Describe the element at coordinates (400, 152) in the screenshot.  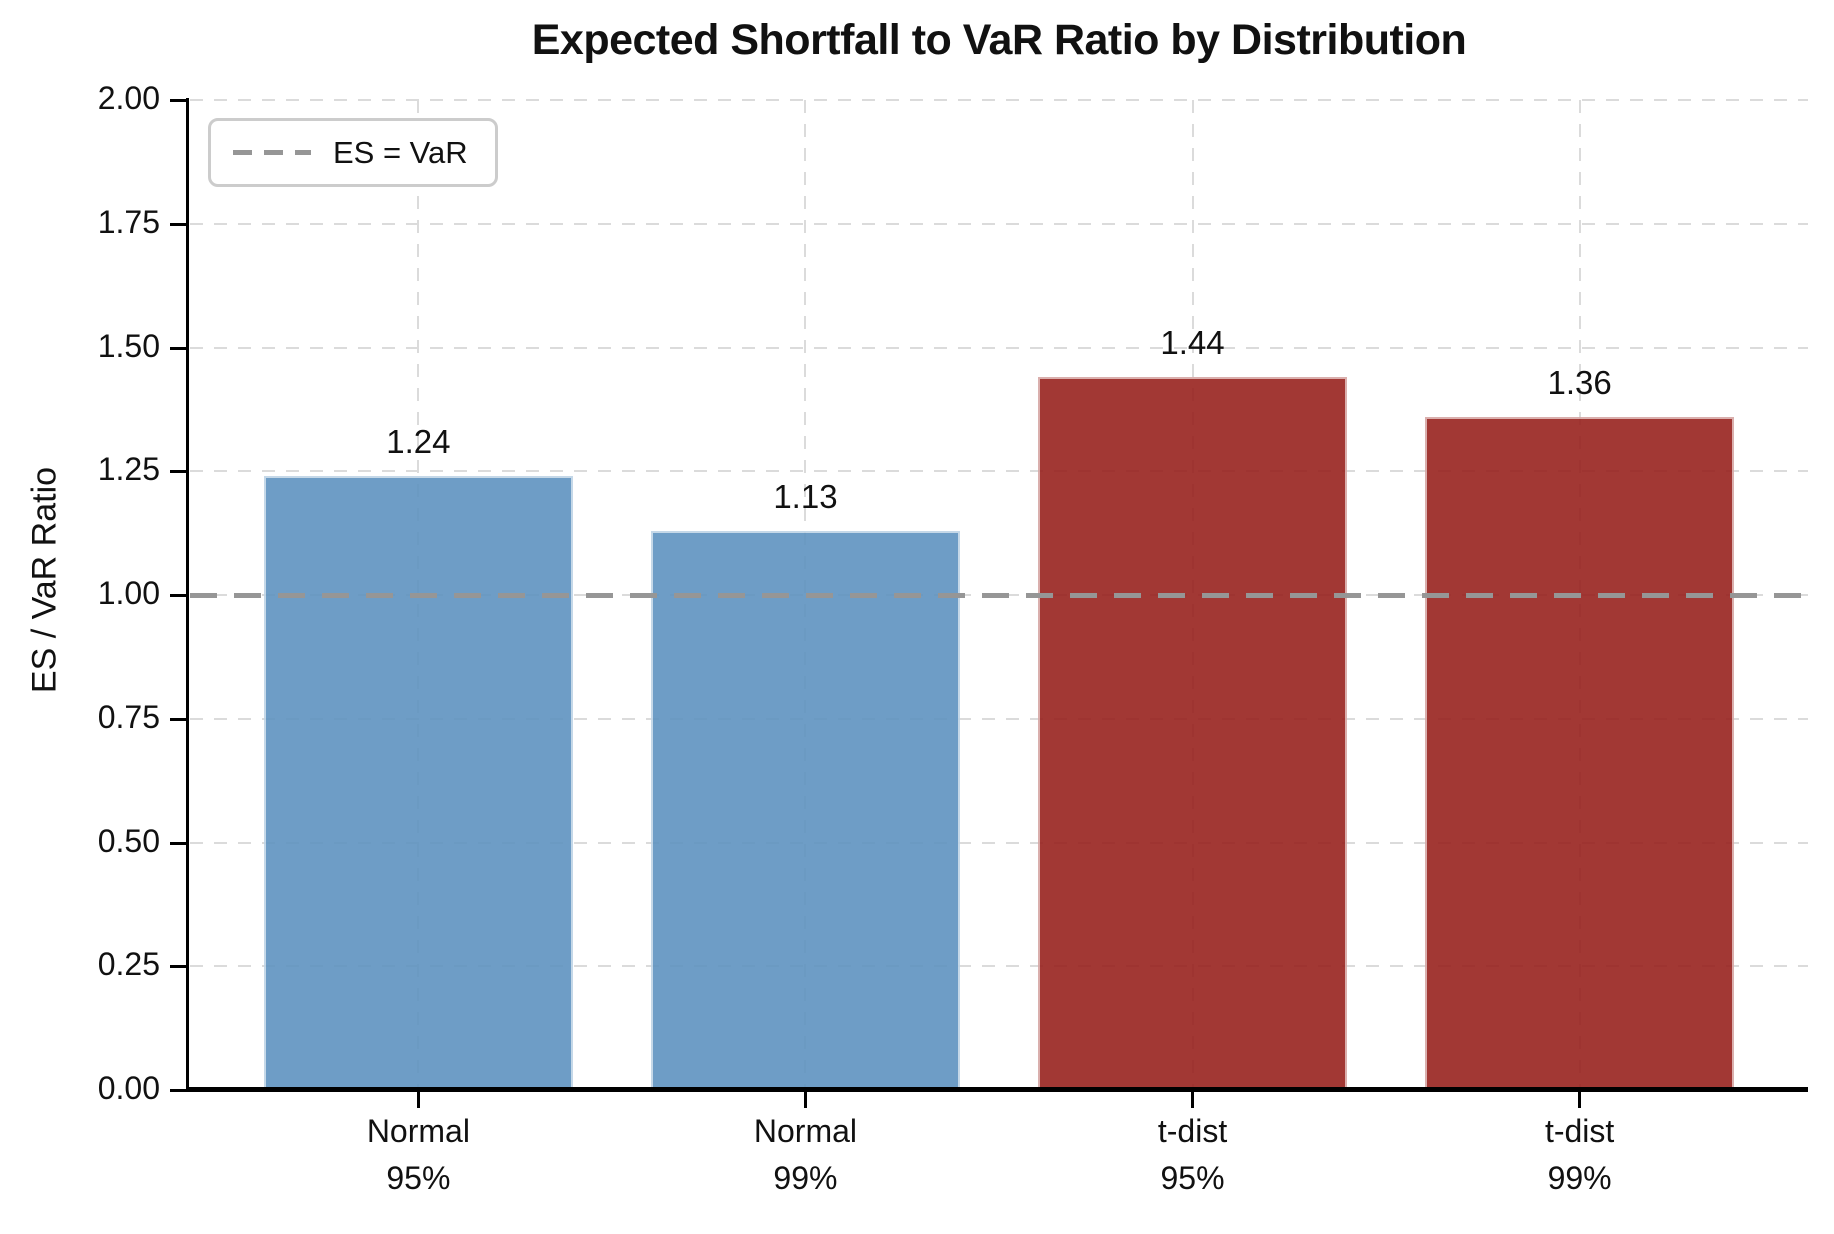
I see `legend-label: ES = VaR` at that location.